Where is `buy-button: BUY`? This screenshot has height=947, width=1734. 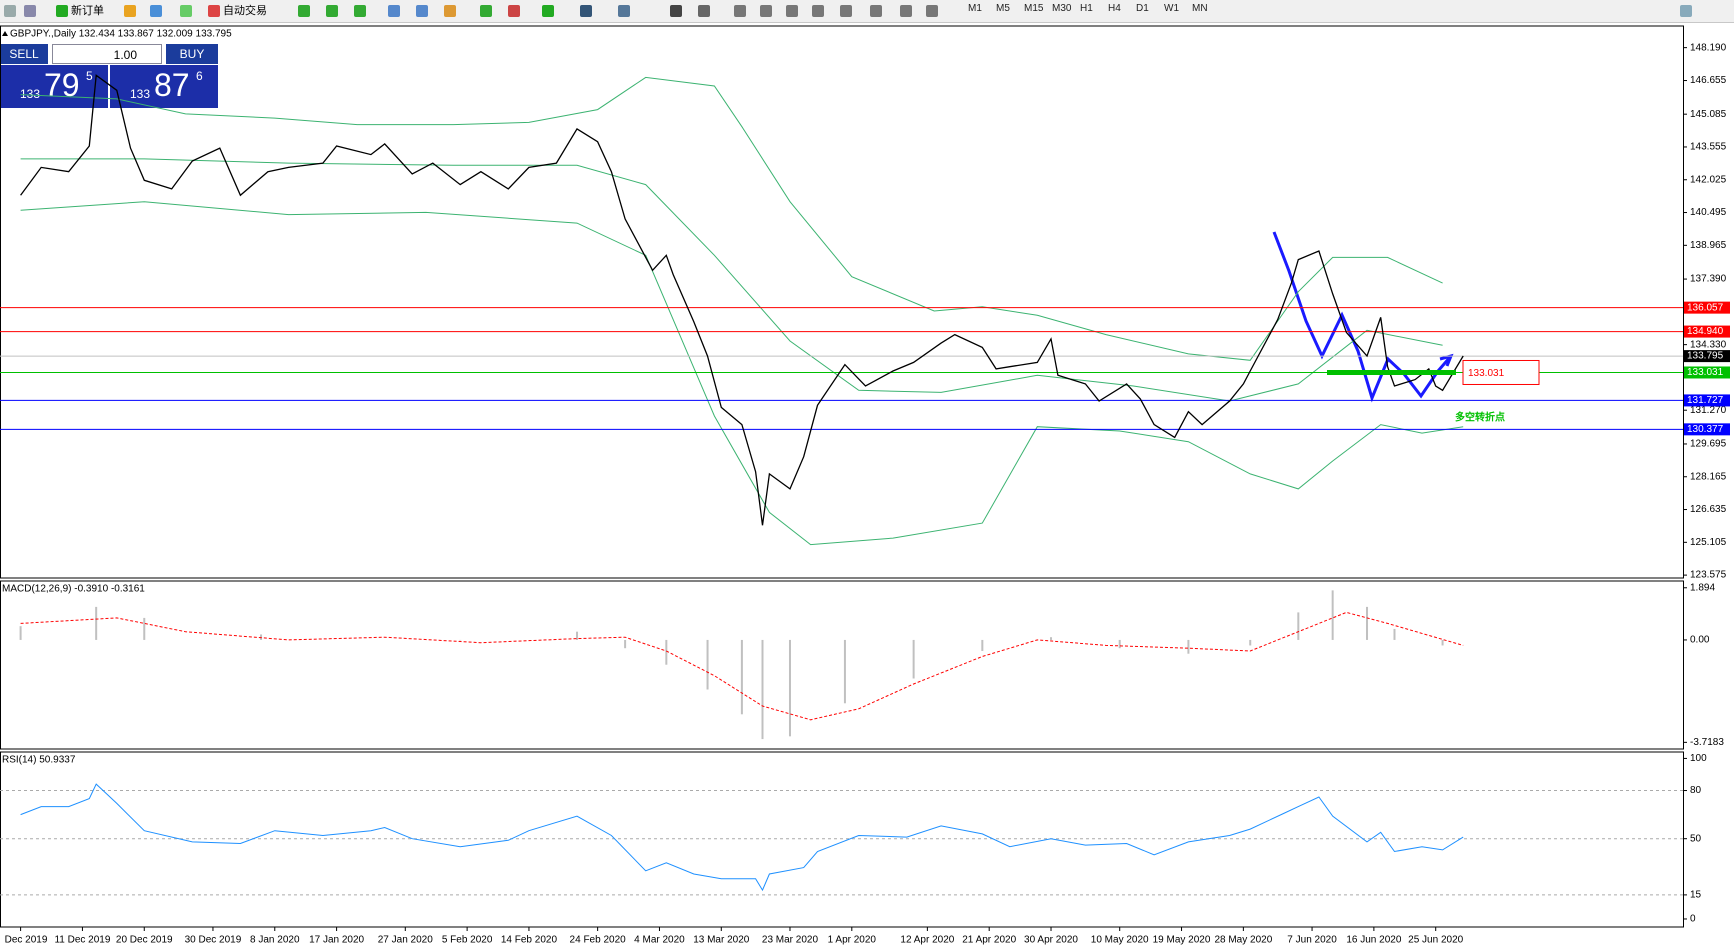 buy-button: BUY is located at coordinates (192, 54).